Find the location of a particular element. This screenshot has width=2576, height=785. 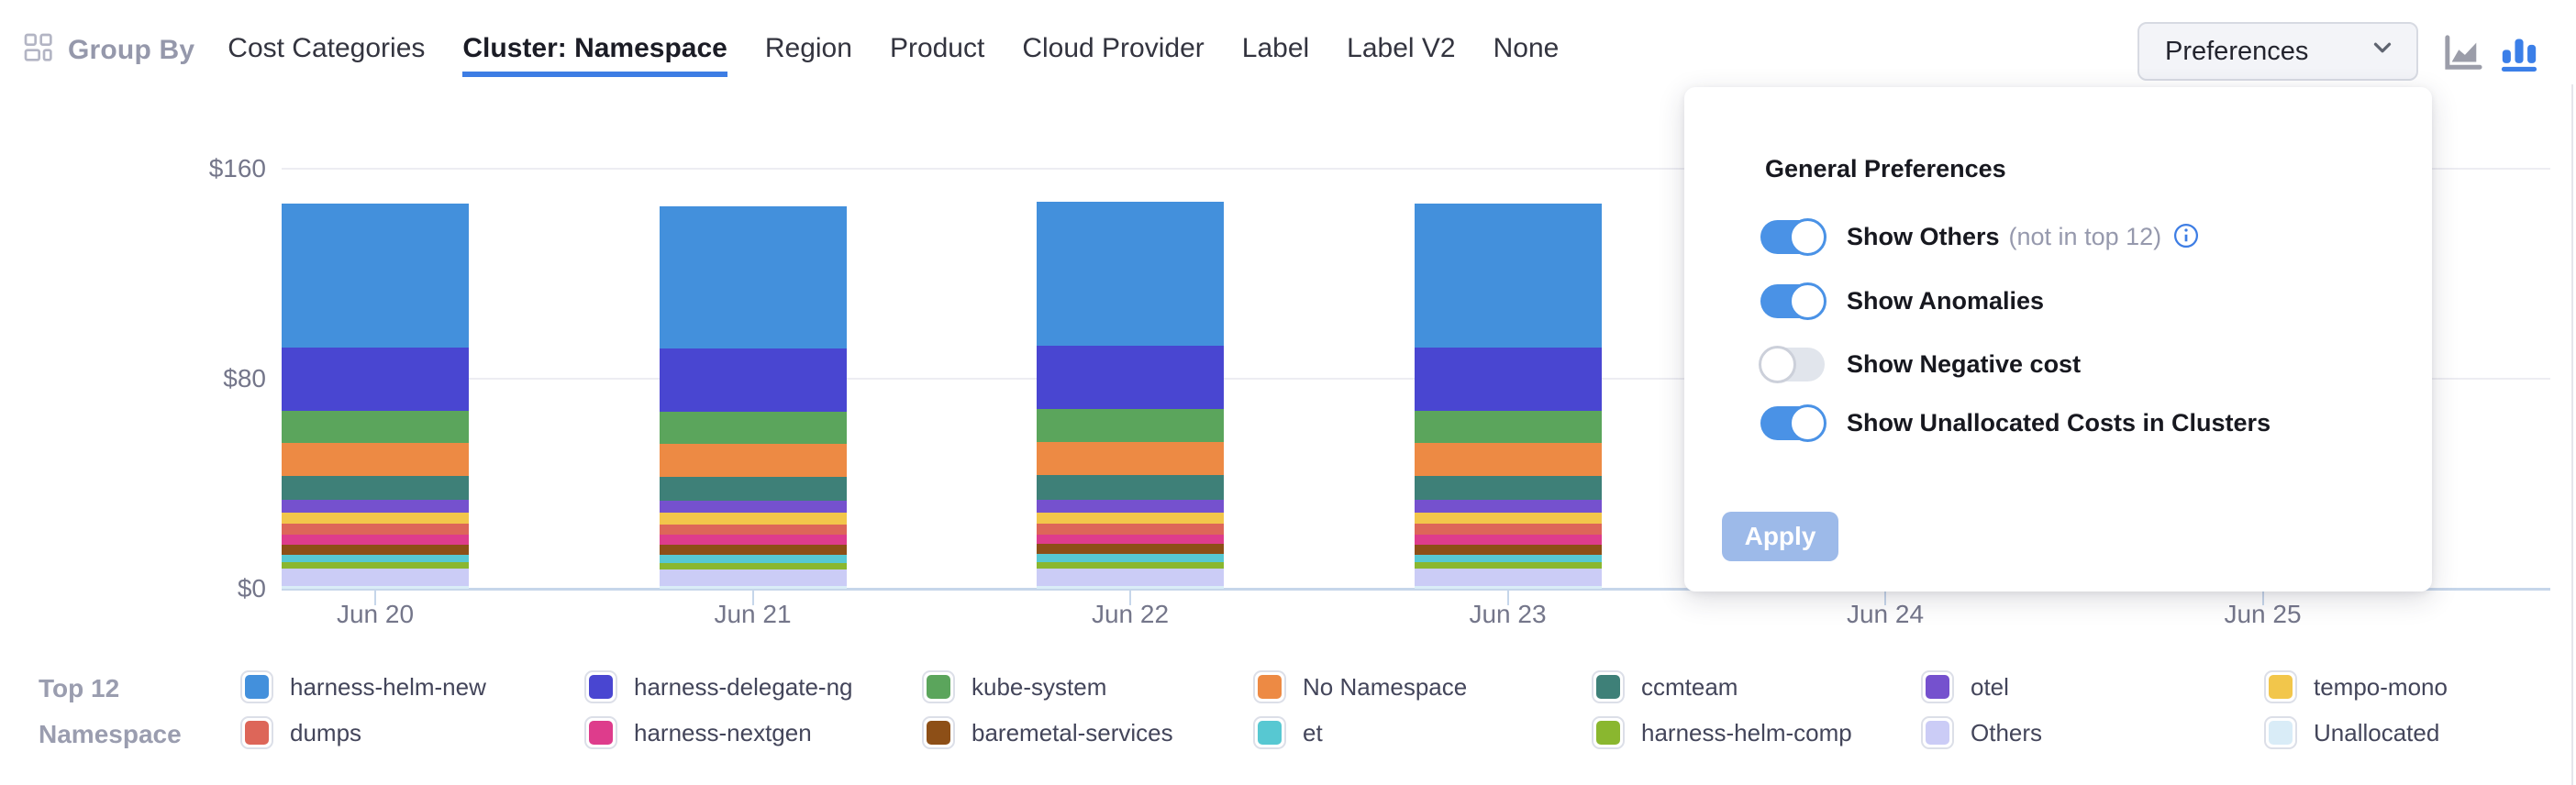

toggle-show-anomalies is located at coordinates (1793, 301).